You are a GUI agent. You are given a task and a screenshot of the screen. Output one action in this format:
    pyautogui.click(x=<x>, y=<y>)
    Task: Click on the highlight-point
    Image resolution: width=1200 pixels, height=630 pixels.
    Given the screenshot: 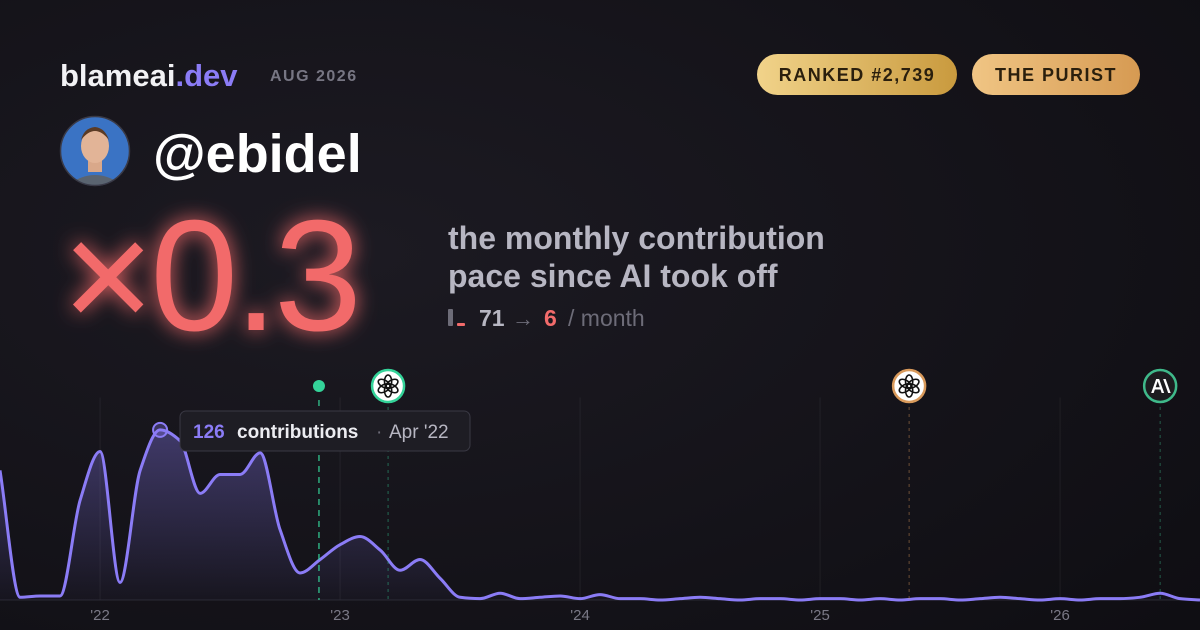 What is the action you would take?
    pyautogui.click(x=160, y=429)
    